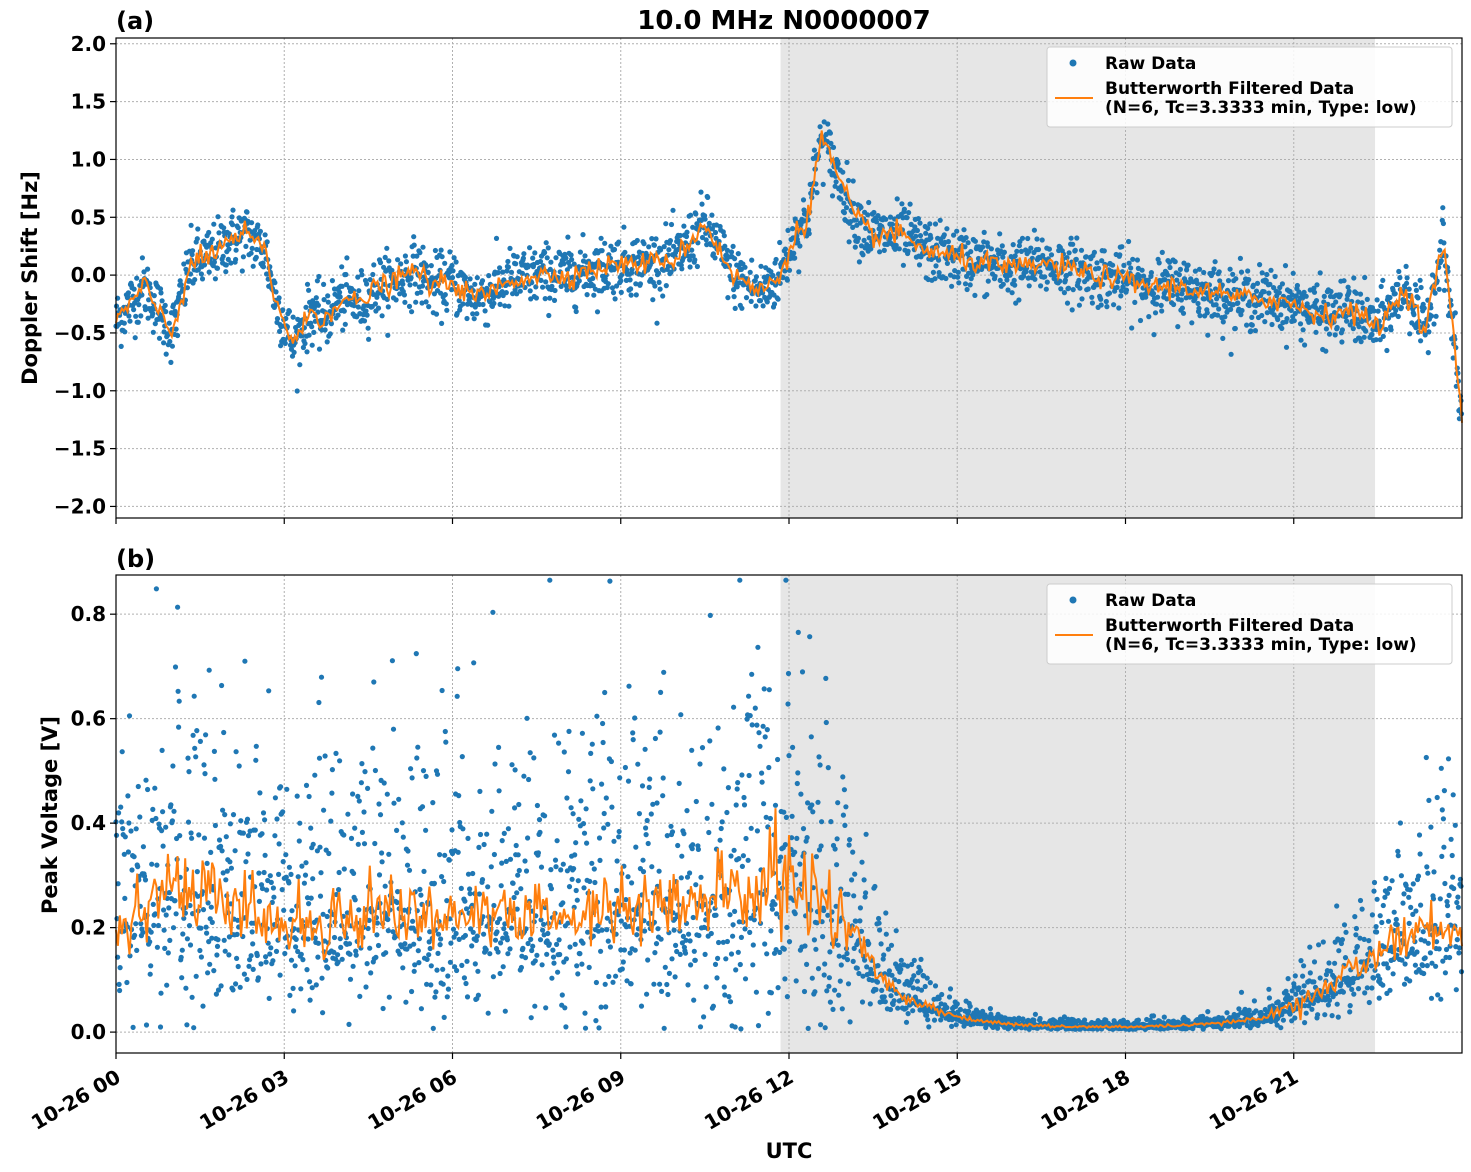  Describe the element at coordinates (80, 391) in the screenshot. I see `y-tick-label: −1.0` at that location.